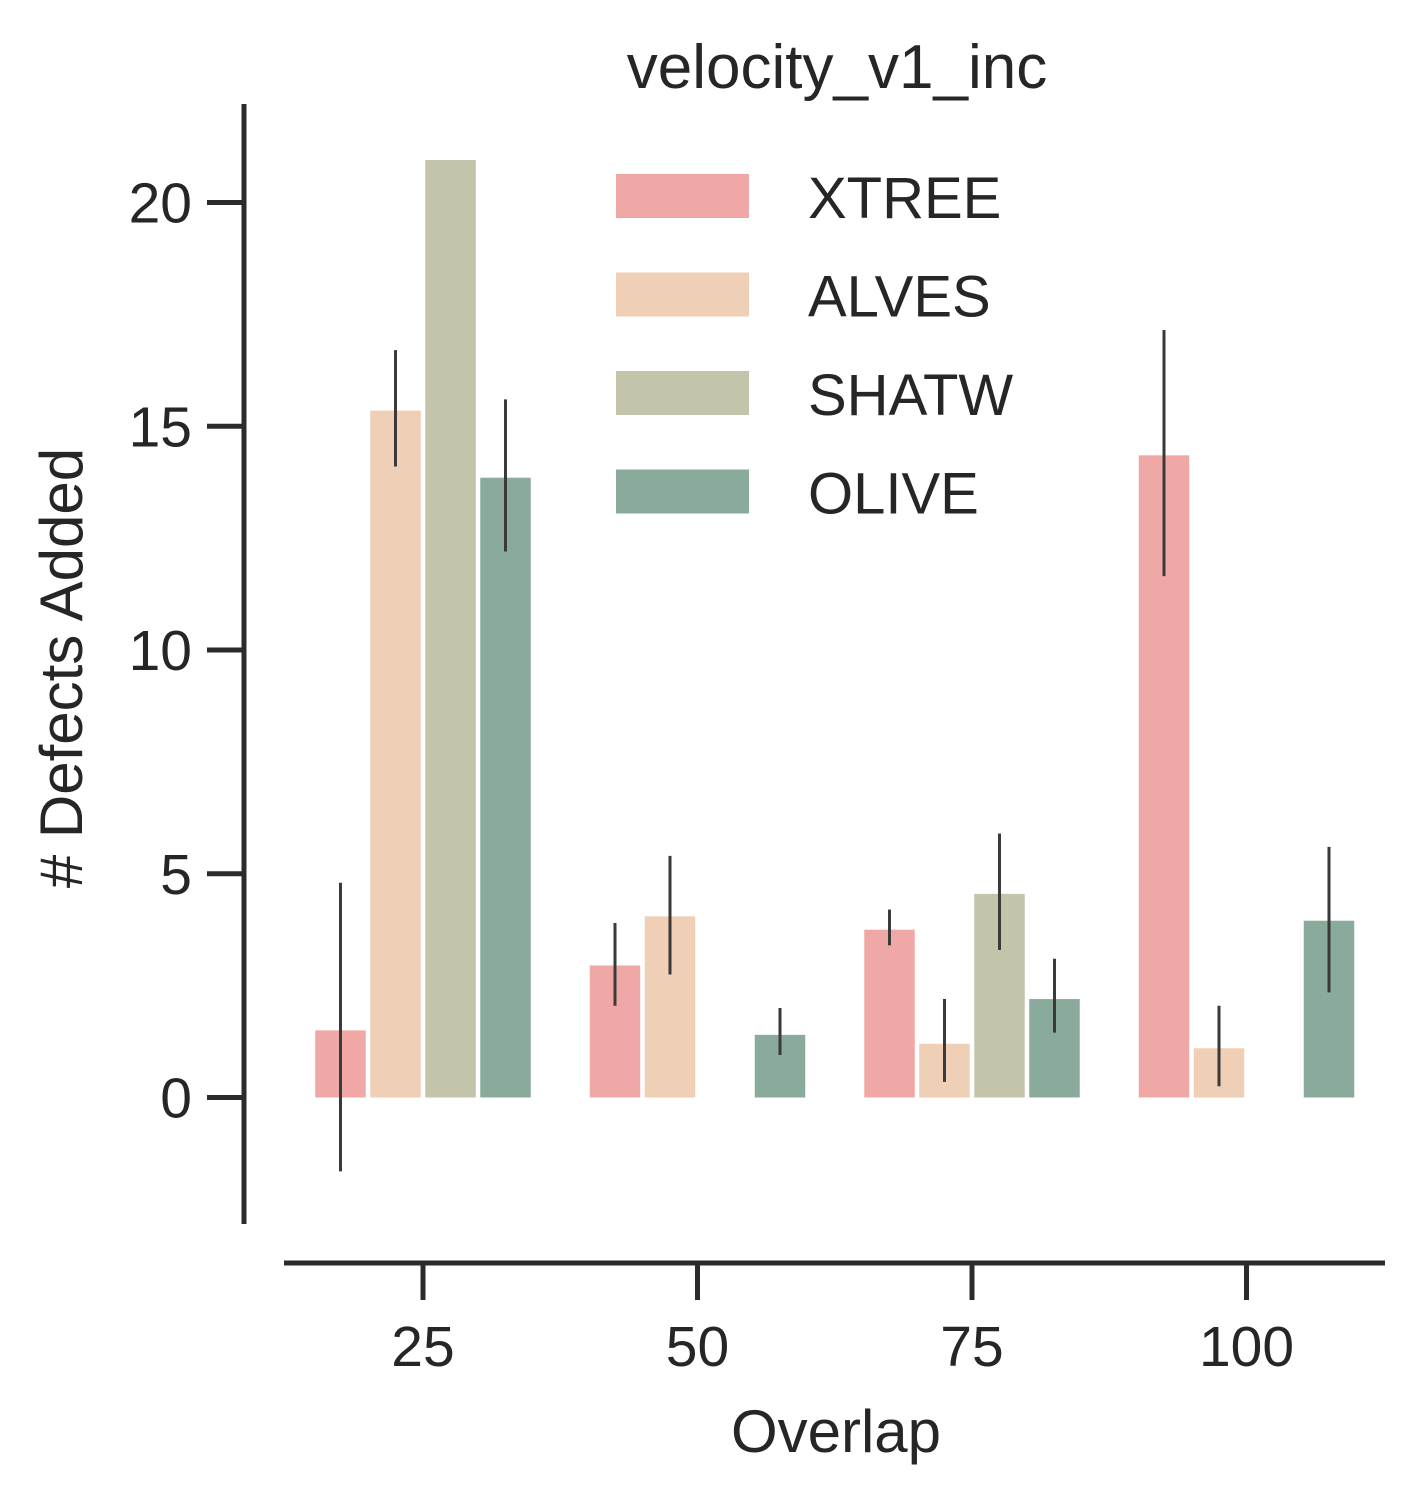  What do you see at coordinates (971, 1347) in the screenshot?
I see `x-tick-label: 75` at bounding box center [971, 1347].